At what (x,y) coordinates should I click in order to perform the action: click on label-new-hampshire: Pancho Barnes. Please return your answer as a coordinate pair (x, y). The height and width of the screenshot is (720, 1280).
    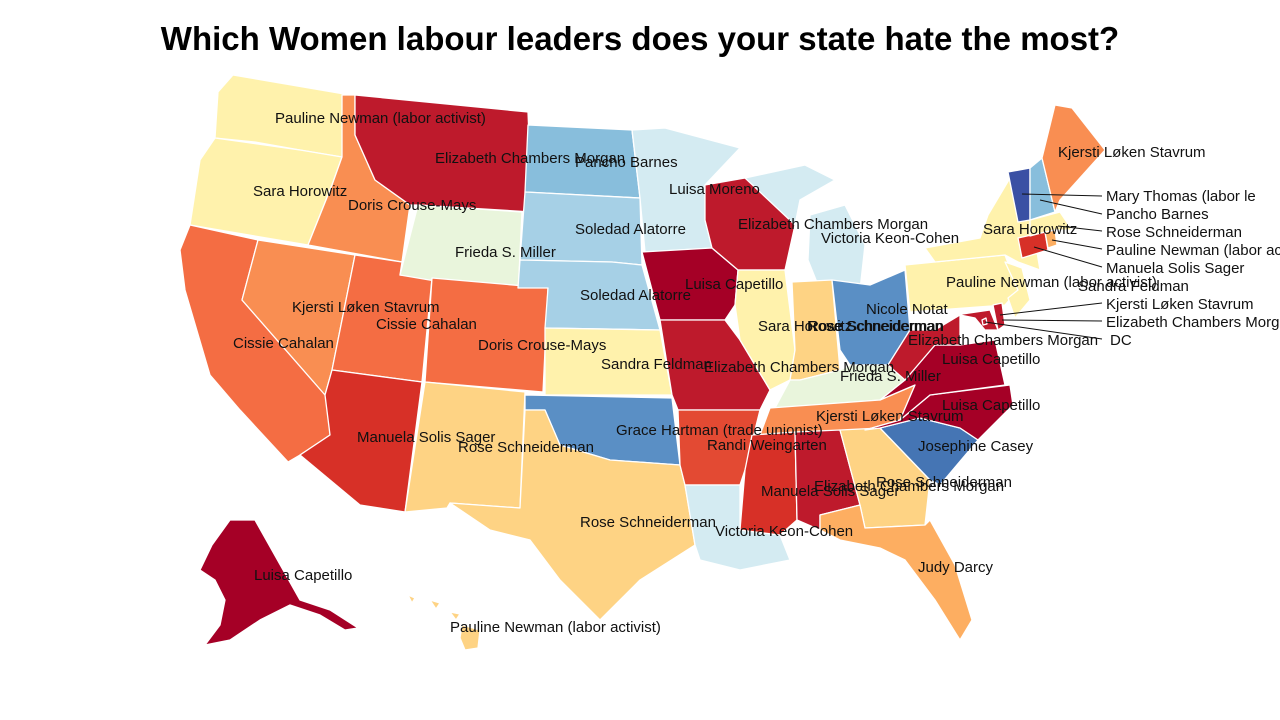
    Looking at the image, I should click on (1157, 214).